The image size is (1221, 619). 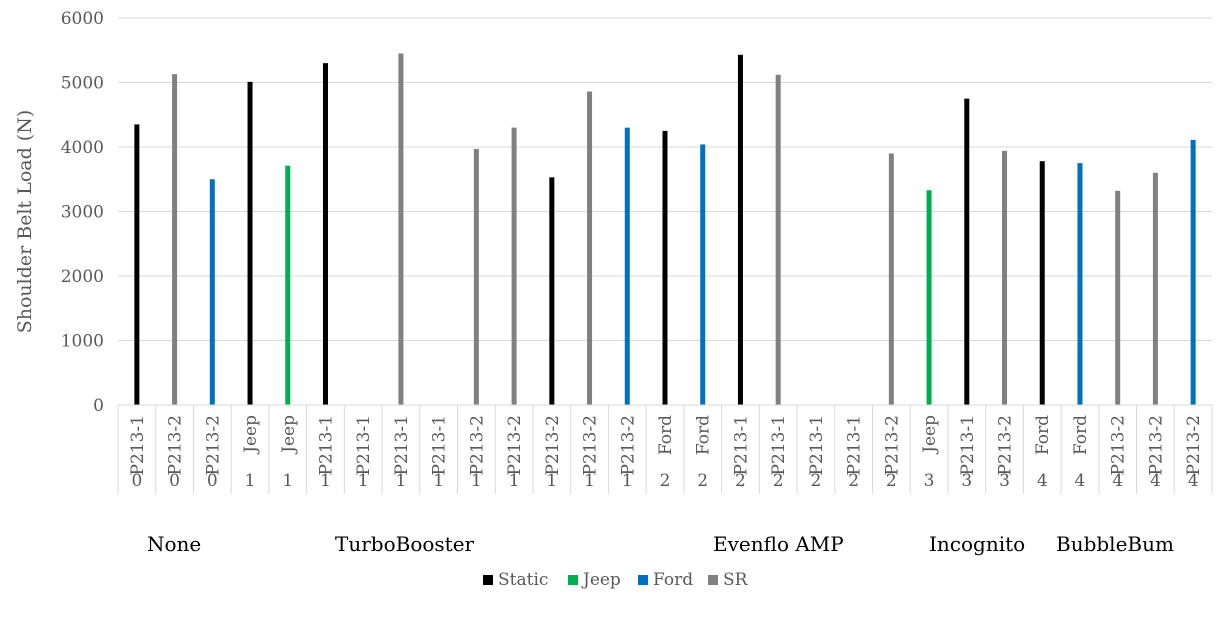 I want to click on legend-swatch-ford, so click(x=643, y=580).